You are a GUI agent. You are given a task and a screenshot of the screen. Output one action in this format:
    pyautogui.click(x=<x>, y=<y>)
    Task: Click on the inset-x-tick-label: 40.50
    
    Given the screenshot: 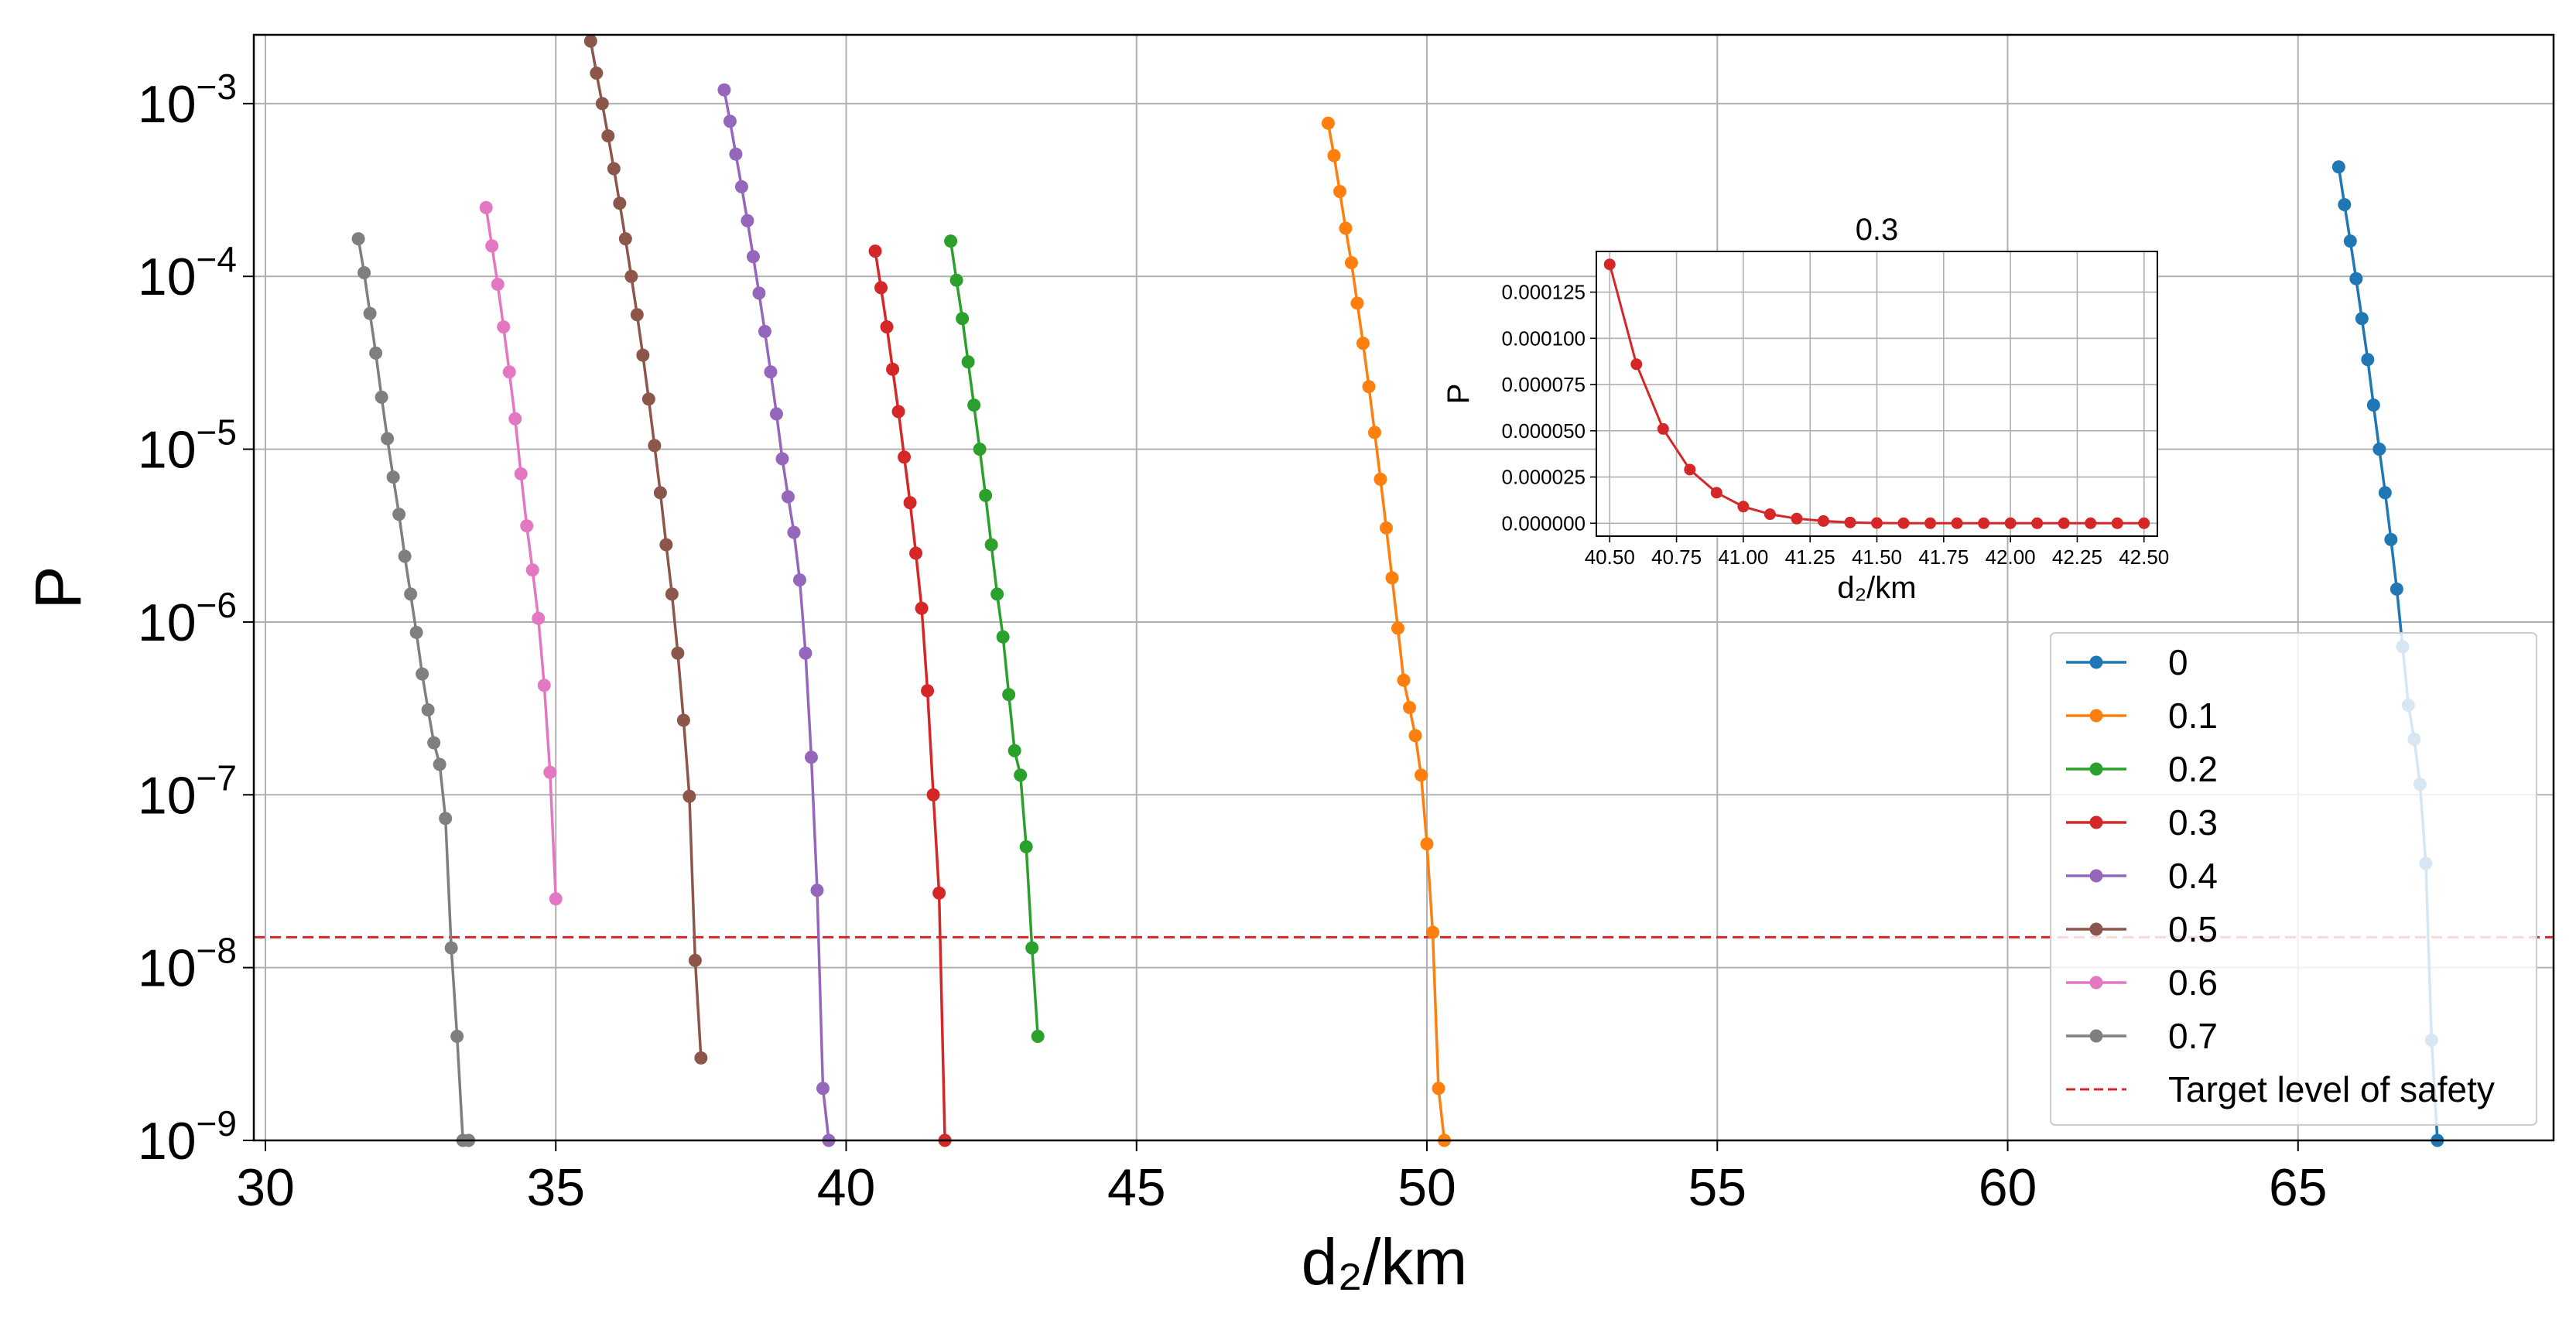 What is the action you would take?
    pyautogui.click(x=1610, y=557)
    